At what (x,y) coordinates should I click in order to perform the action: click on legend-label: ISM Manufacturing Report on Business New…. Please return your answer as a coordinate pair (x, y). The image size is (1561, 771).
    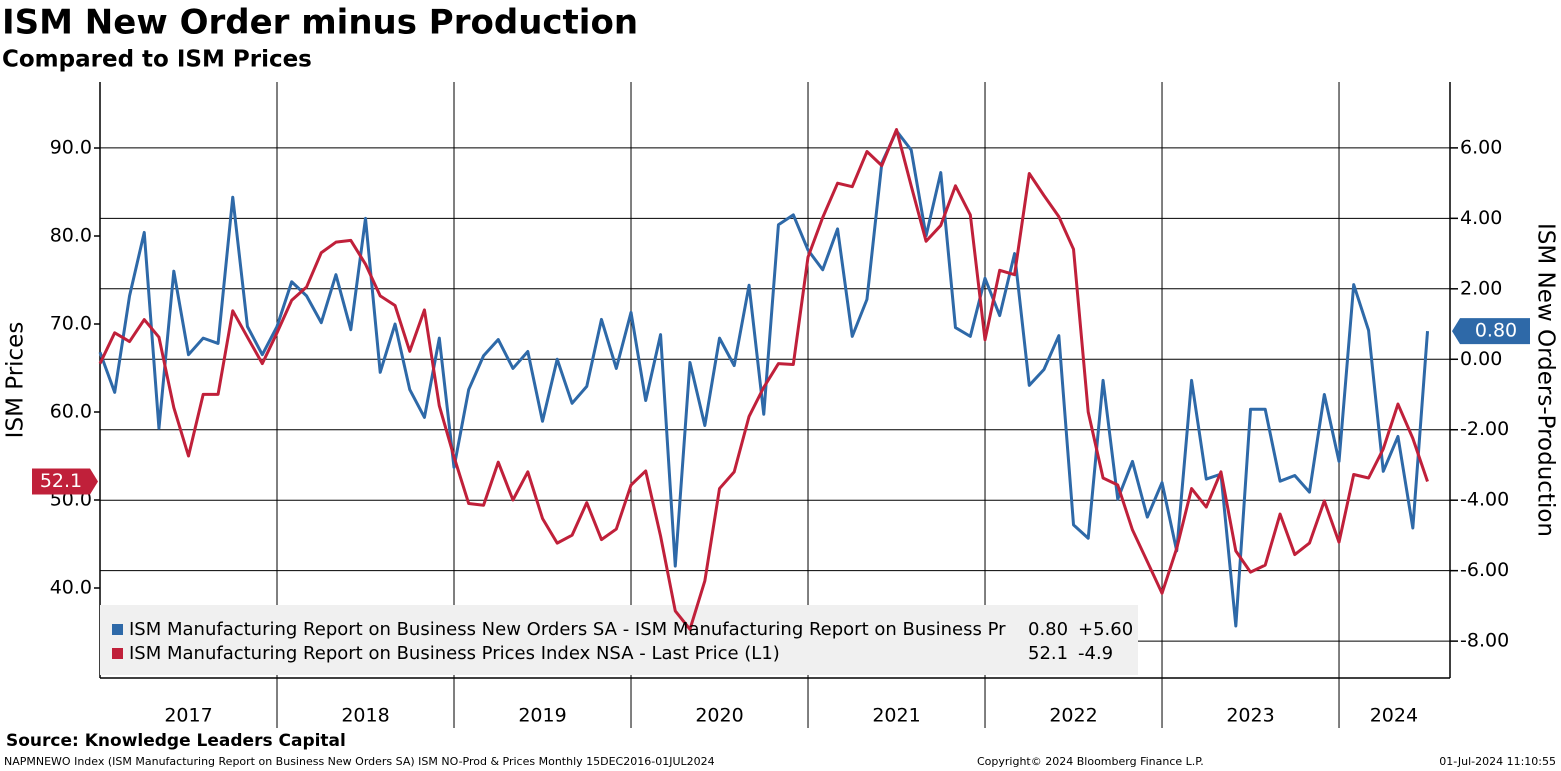
    Looking at the image, I should click on (567, 629).